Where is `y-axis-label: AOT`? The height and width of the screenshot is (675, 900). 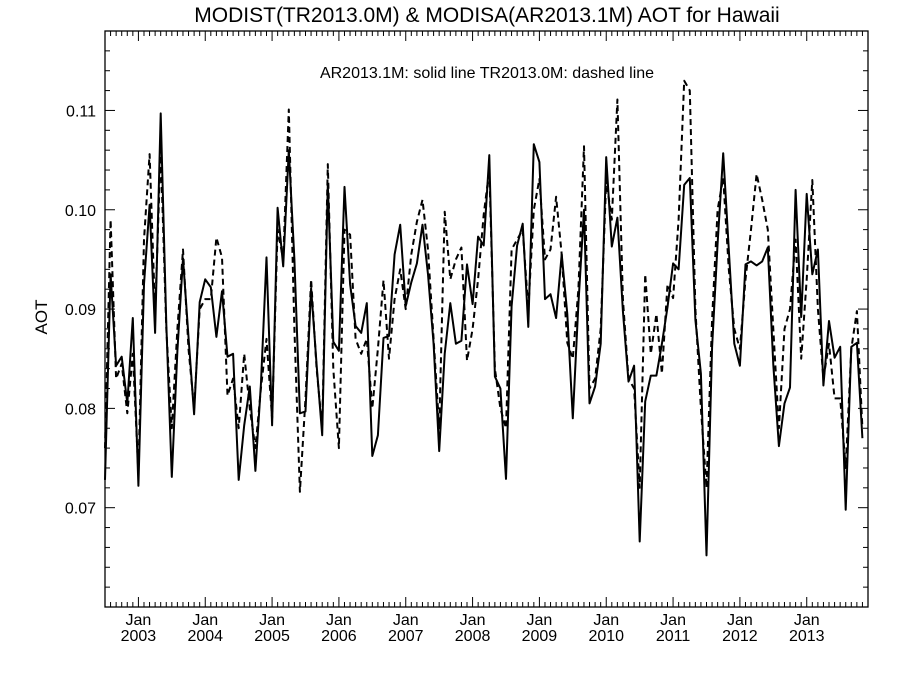
y-axis-label: AOT is located at coordinates (41, 317).